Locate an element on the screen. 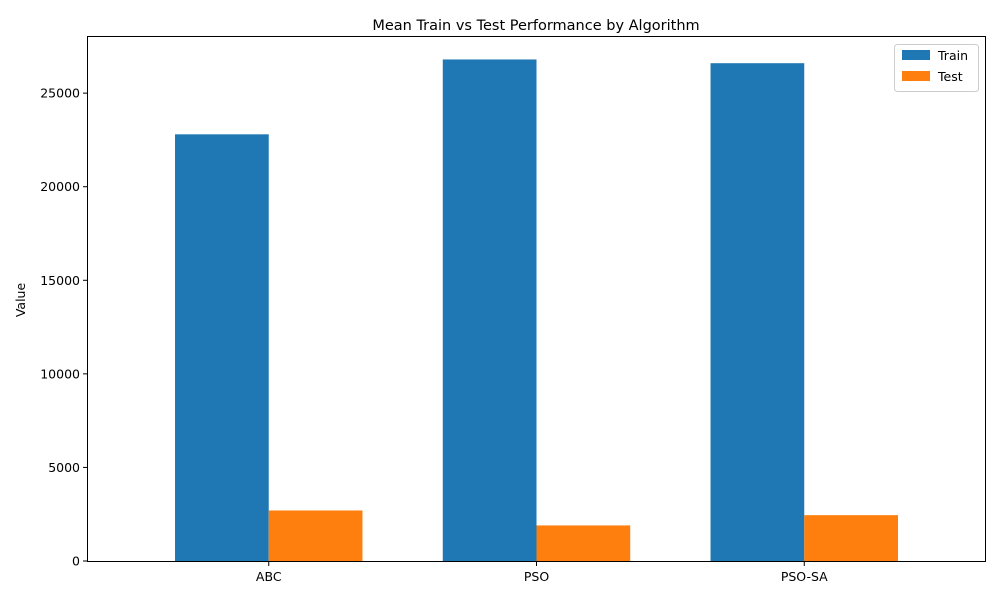 This screenshot has height=600, width=1000. y-tick-label: 0 is located at coordinates (76, 561).